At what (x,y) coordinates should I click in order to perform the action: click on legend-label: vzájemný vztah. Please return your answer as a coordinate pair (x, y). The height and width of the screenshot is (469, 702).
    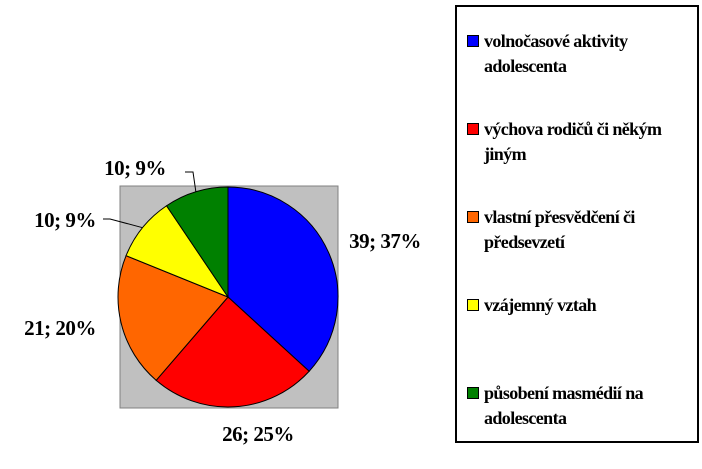
    Looking at the image, I should click on (540, 305).